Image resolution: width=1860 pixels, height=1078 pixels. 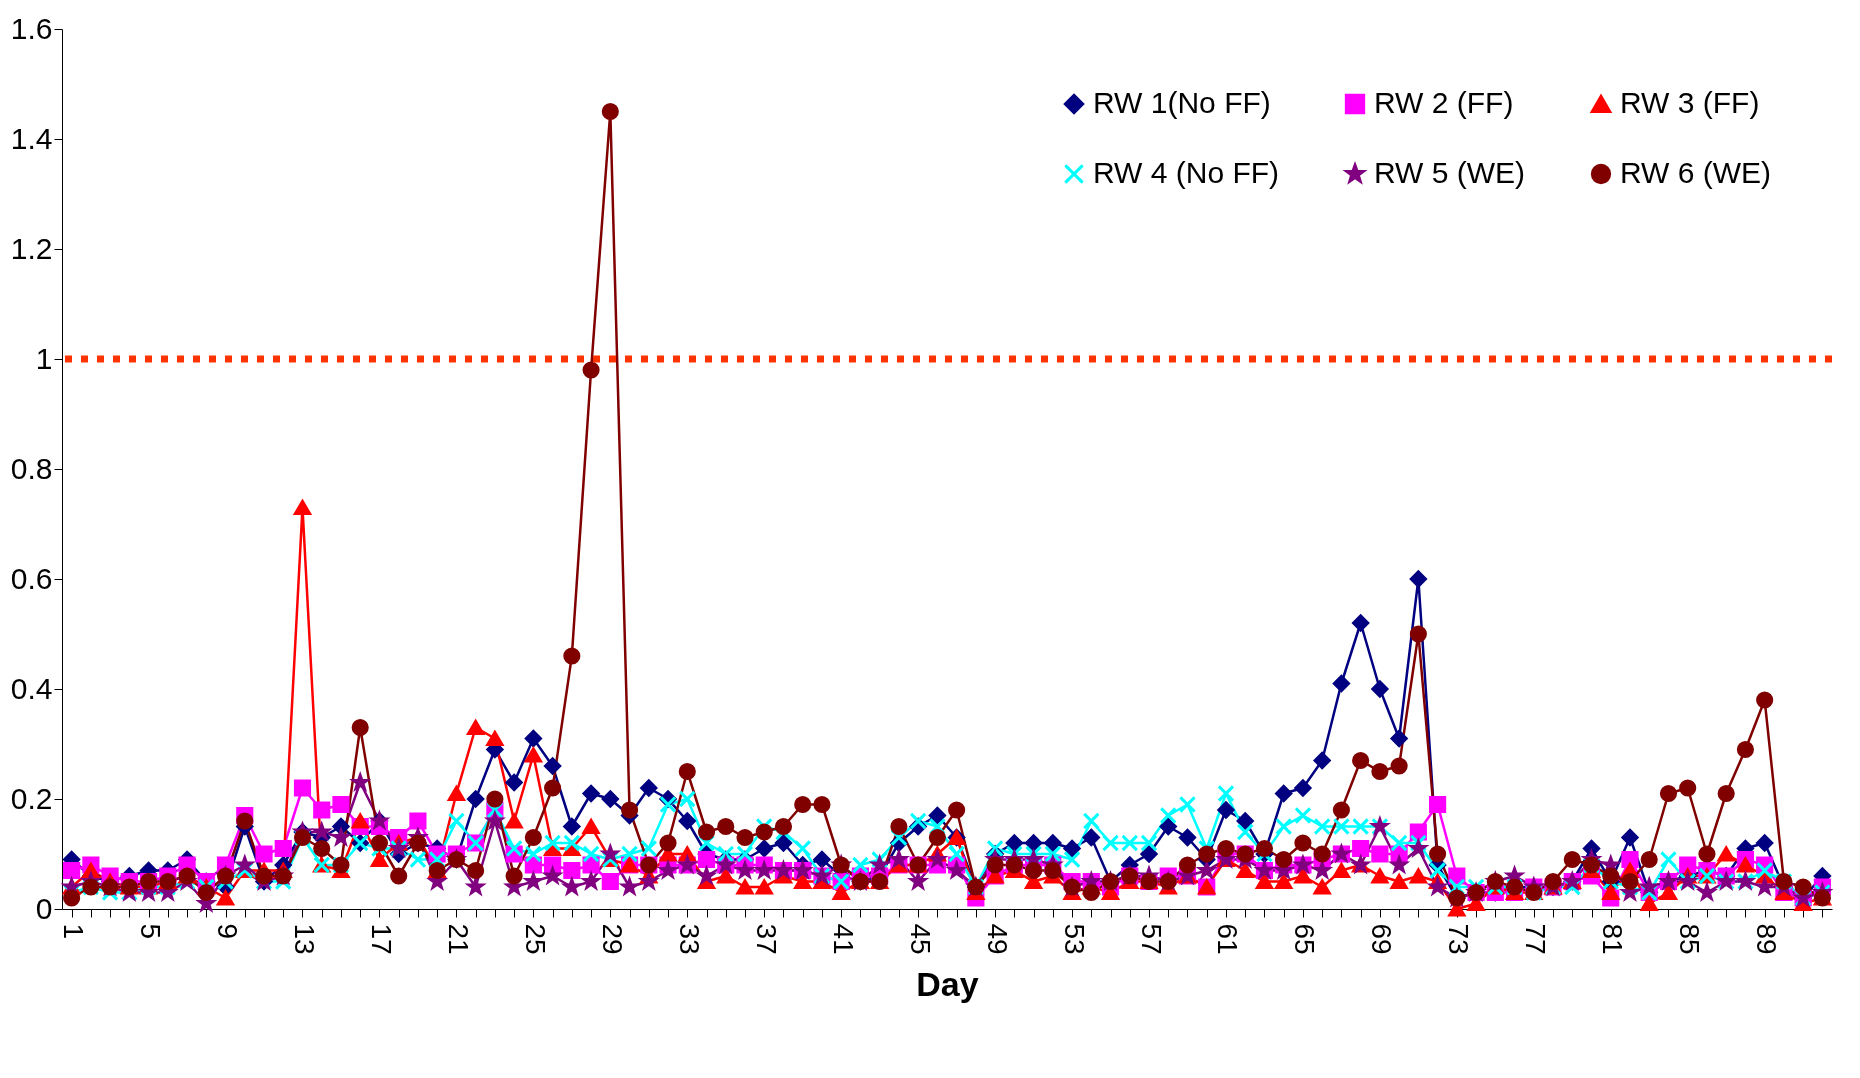 What do you see at coordinates (31, 248) in the screenshot?
I see `y-tick-label: 1.2` at bounding box center [31, 248].